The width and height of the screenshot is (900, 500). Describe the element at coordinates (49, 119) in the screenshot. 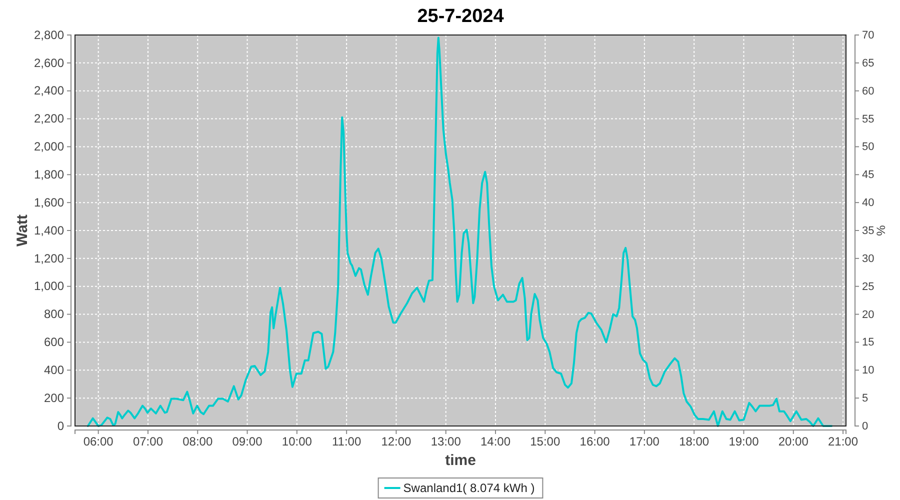

I see `y-tick-label: 2,200` at that location.